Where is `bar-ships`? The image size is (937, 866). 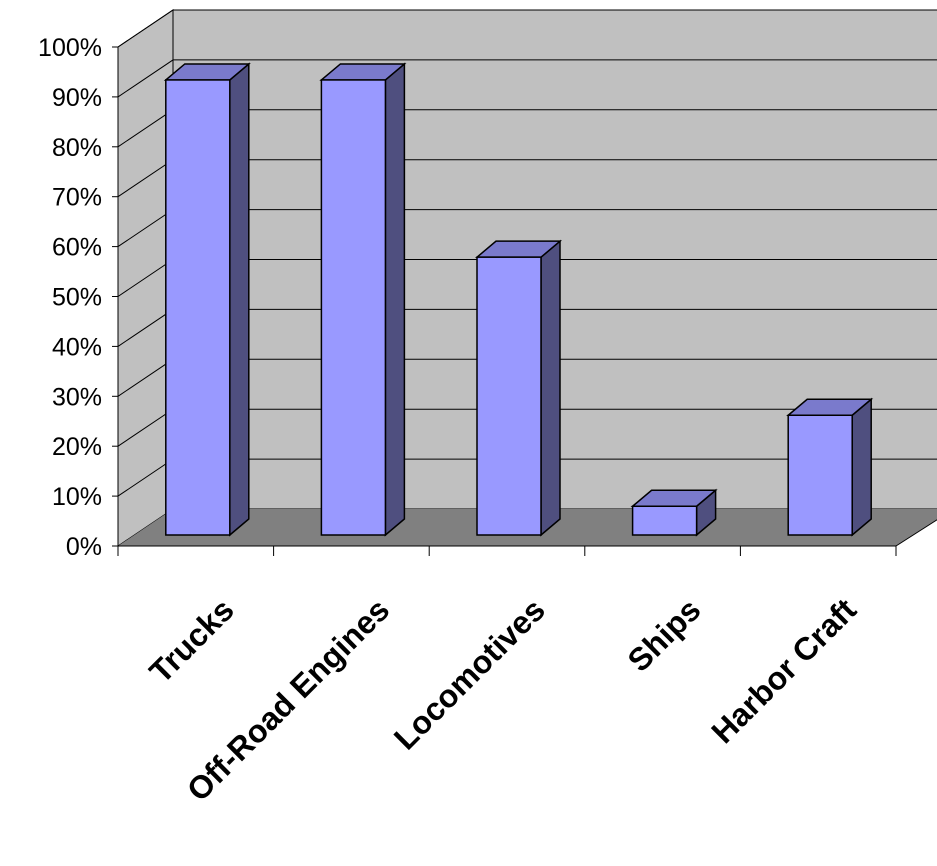
bar-ships is located at coordinates (674, 512).